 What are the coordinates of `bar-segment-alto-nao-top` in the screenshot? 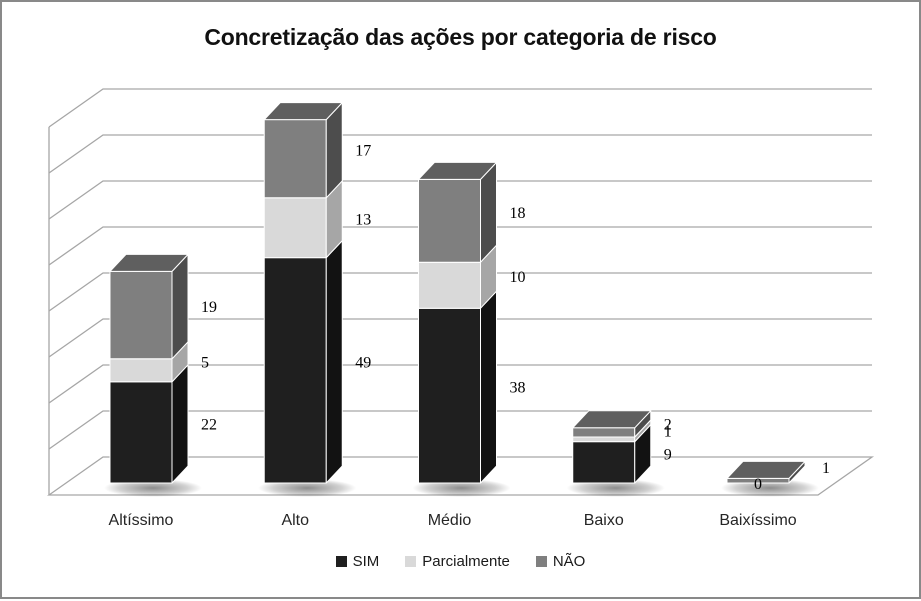 It's located at (303, 111).